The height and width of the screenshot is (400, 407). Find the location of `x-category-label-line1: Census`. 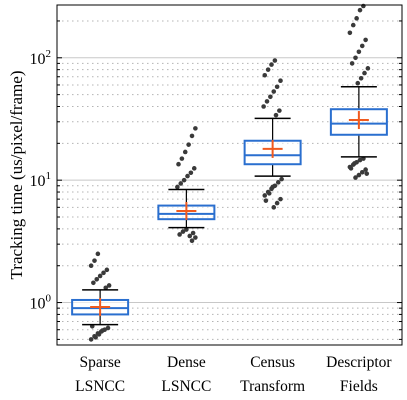

x-category-label-line1: Census is located at coordinates (272, 362).